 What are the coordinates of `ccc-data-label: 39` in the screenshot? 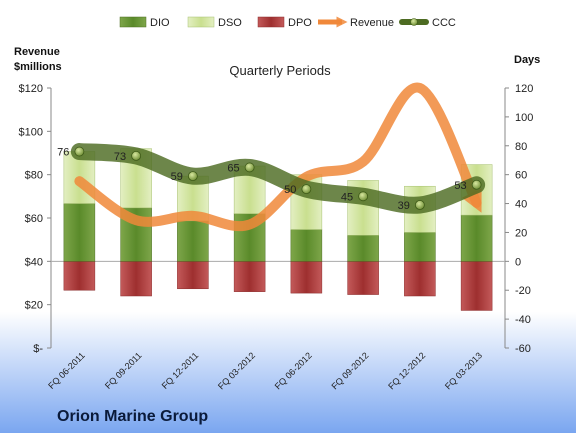 It's located at (404, 206).